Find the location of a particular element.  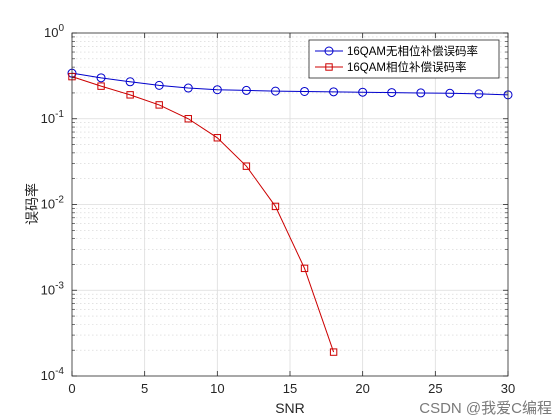

x-tick-label: 15 is located at coordinates (290, 388).